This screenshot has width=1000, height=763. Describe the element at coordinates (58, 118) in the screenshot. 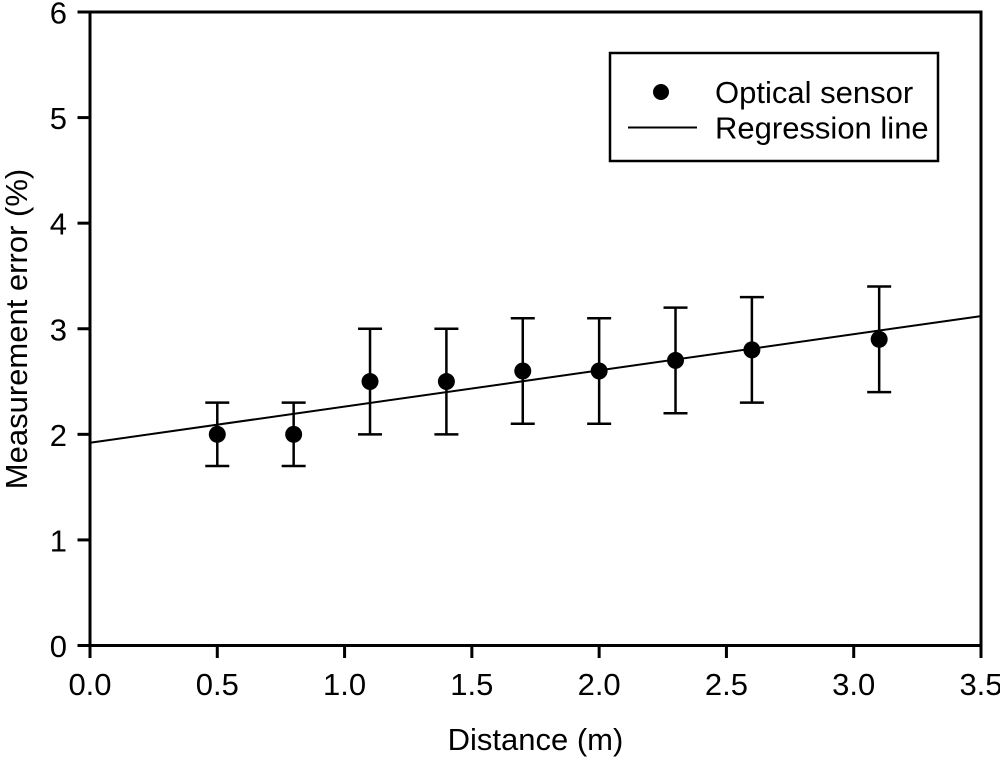

I see `y-tick-label: 5` at that location.